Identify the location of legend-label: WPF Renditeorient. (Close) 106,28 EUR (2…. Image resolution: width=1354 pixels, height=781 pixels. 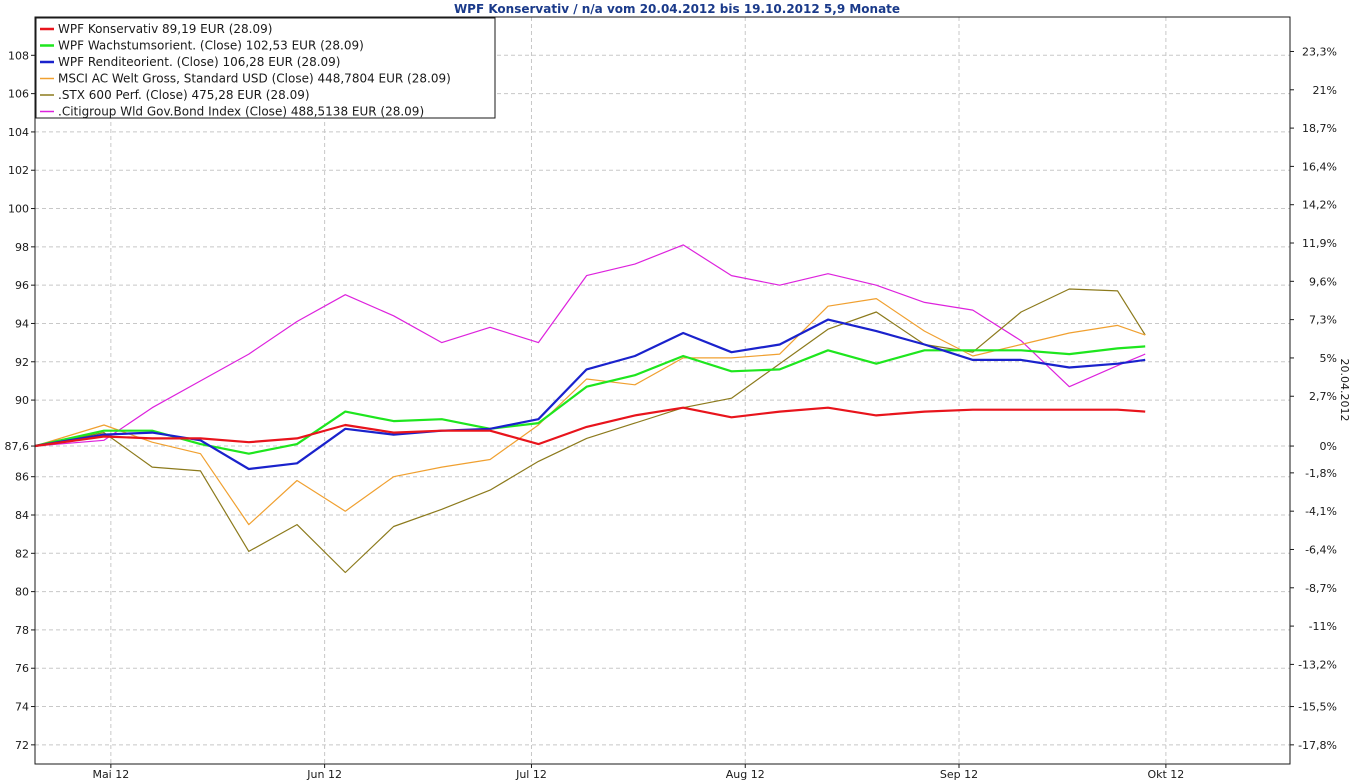
(199, 62).